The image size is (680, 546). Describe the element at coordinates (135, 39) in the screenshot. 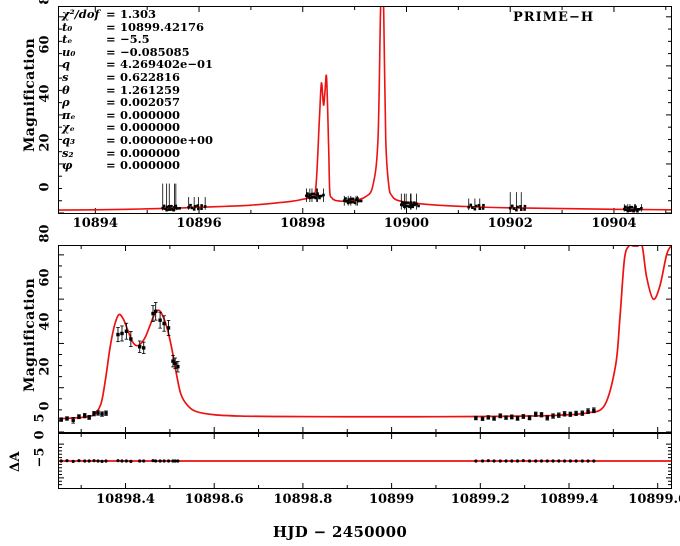

I see `parameter-value: −5.5` at that location.